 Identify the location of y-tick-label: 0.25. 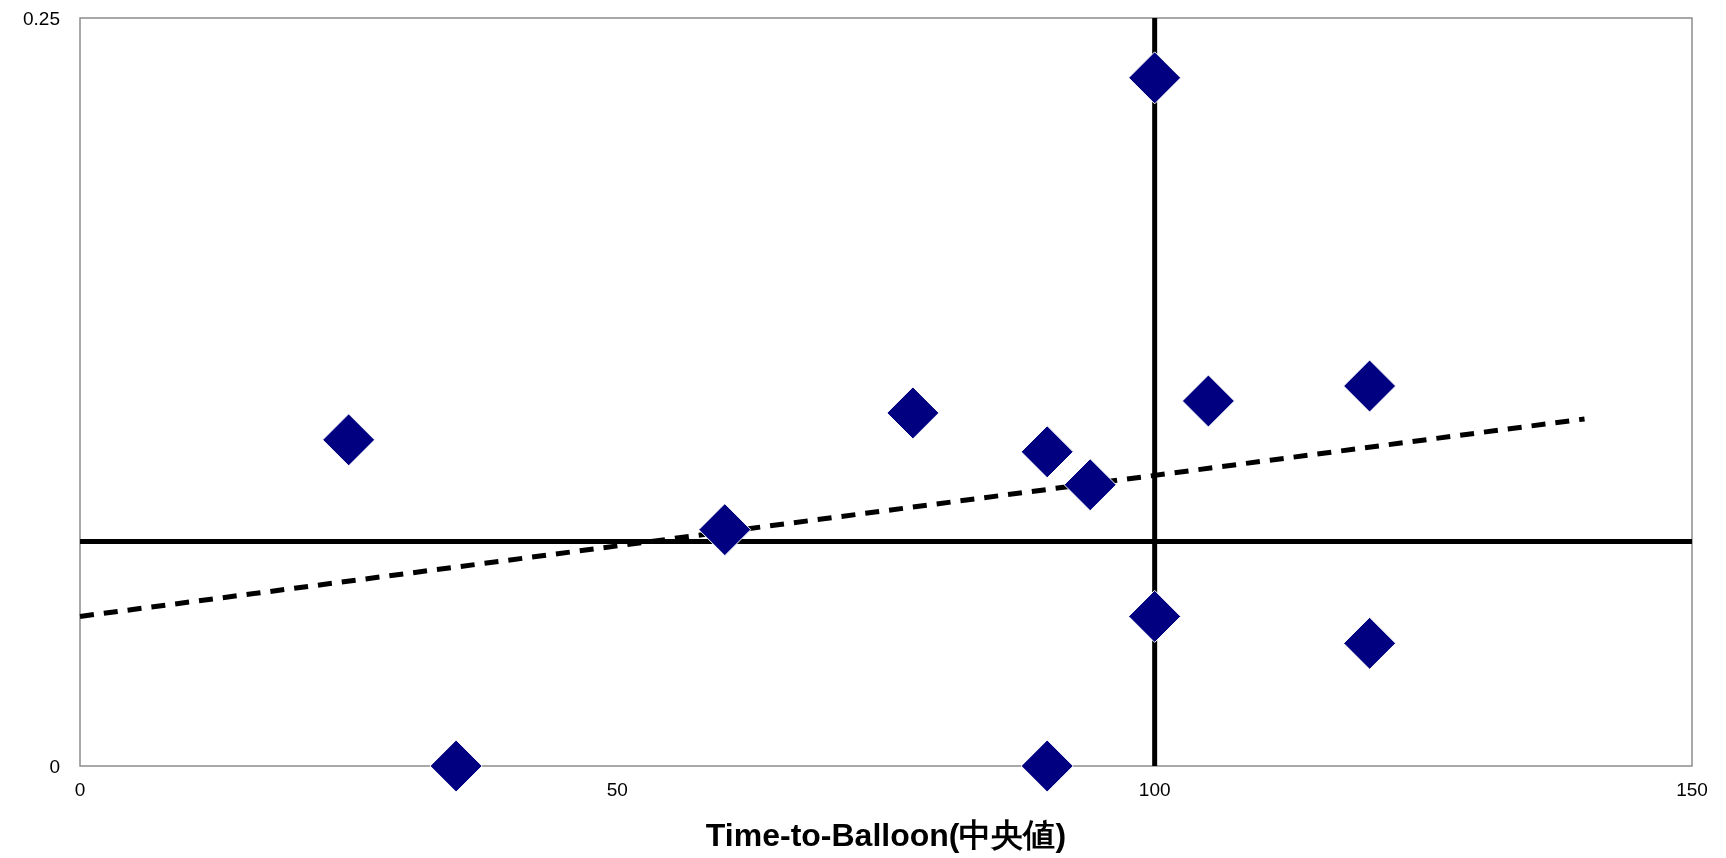
(41, 18).